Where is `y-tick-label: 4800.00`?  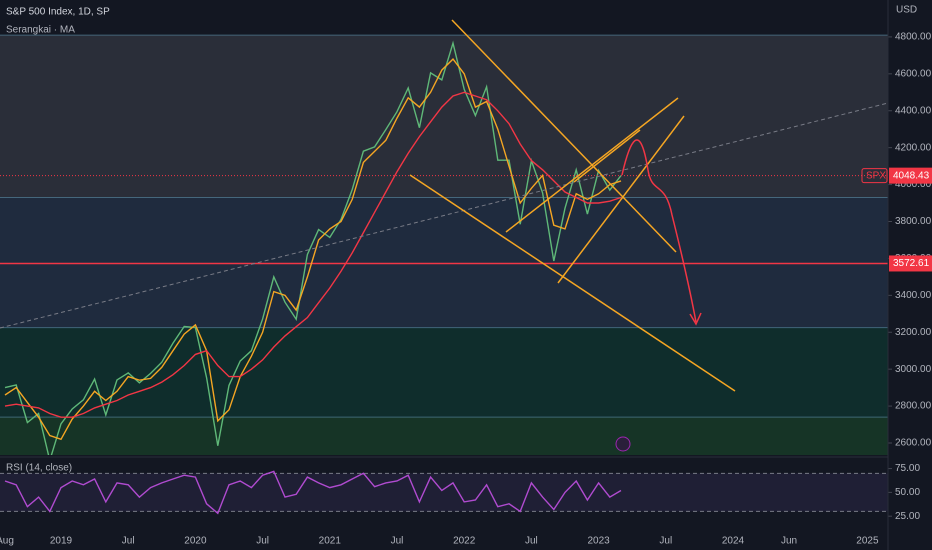
y-tick-label: 4800.00 is located at coordinates (913, 37).